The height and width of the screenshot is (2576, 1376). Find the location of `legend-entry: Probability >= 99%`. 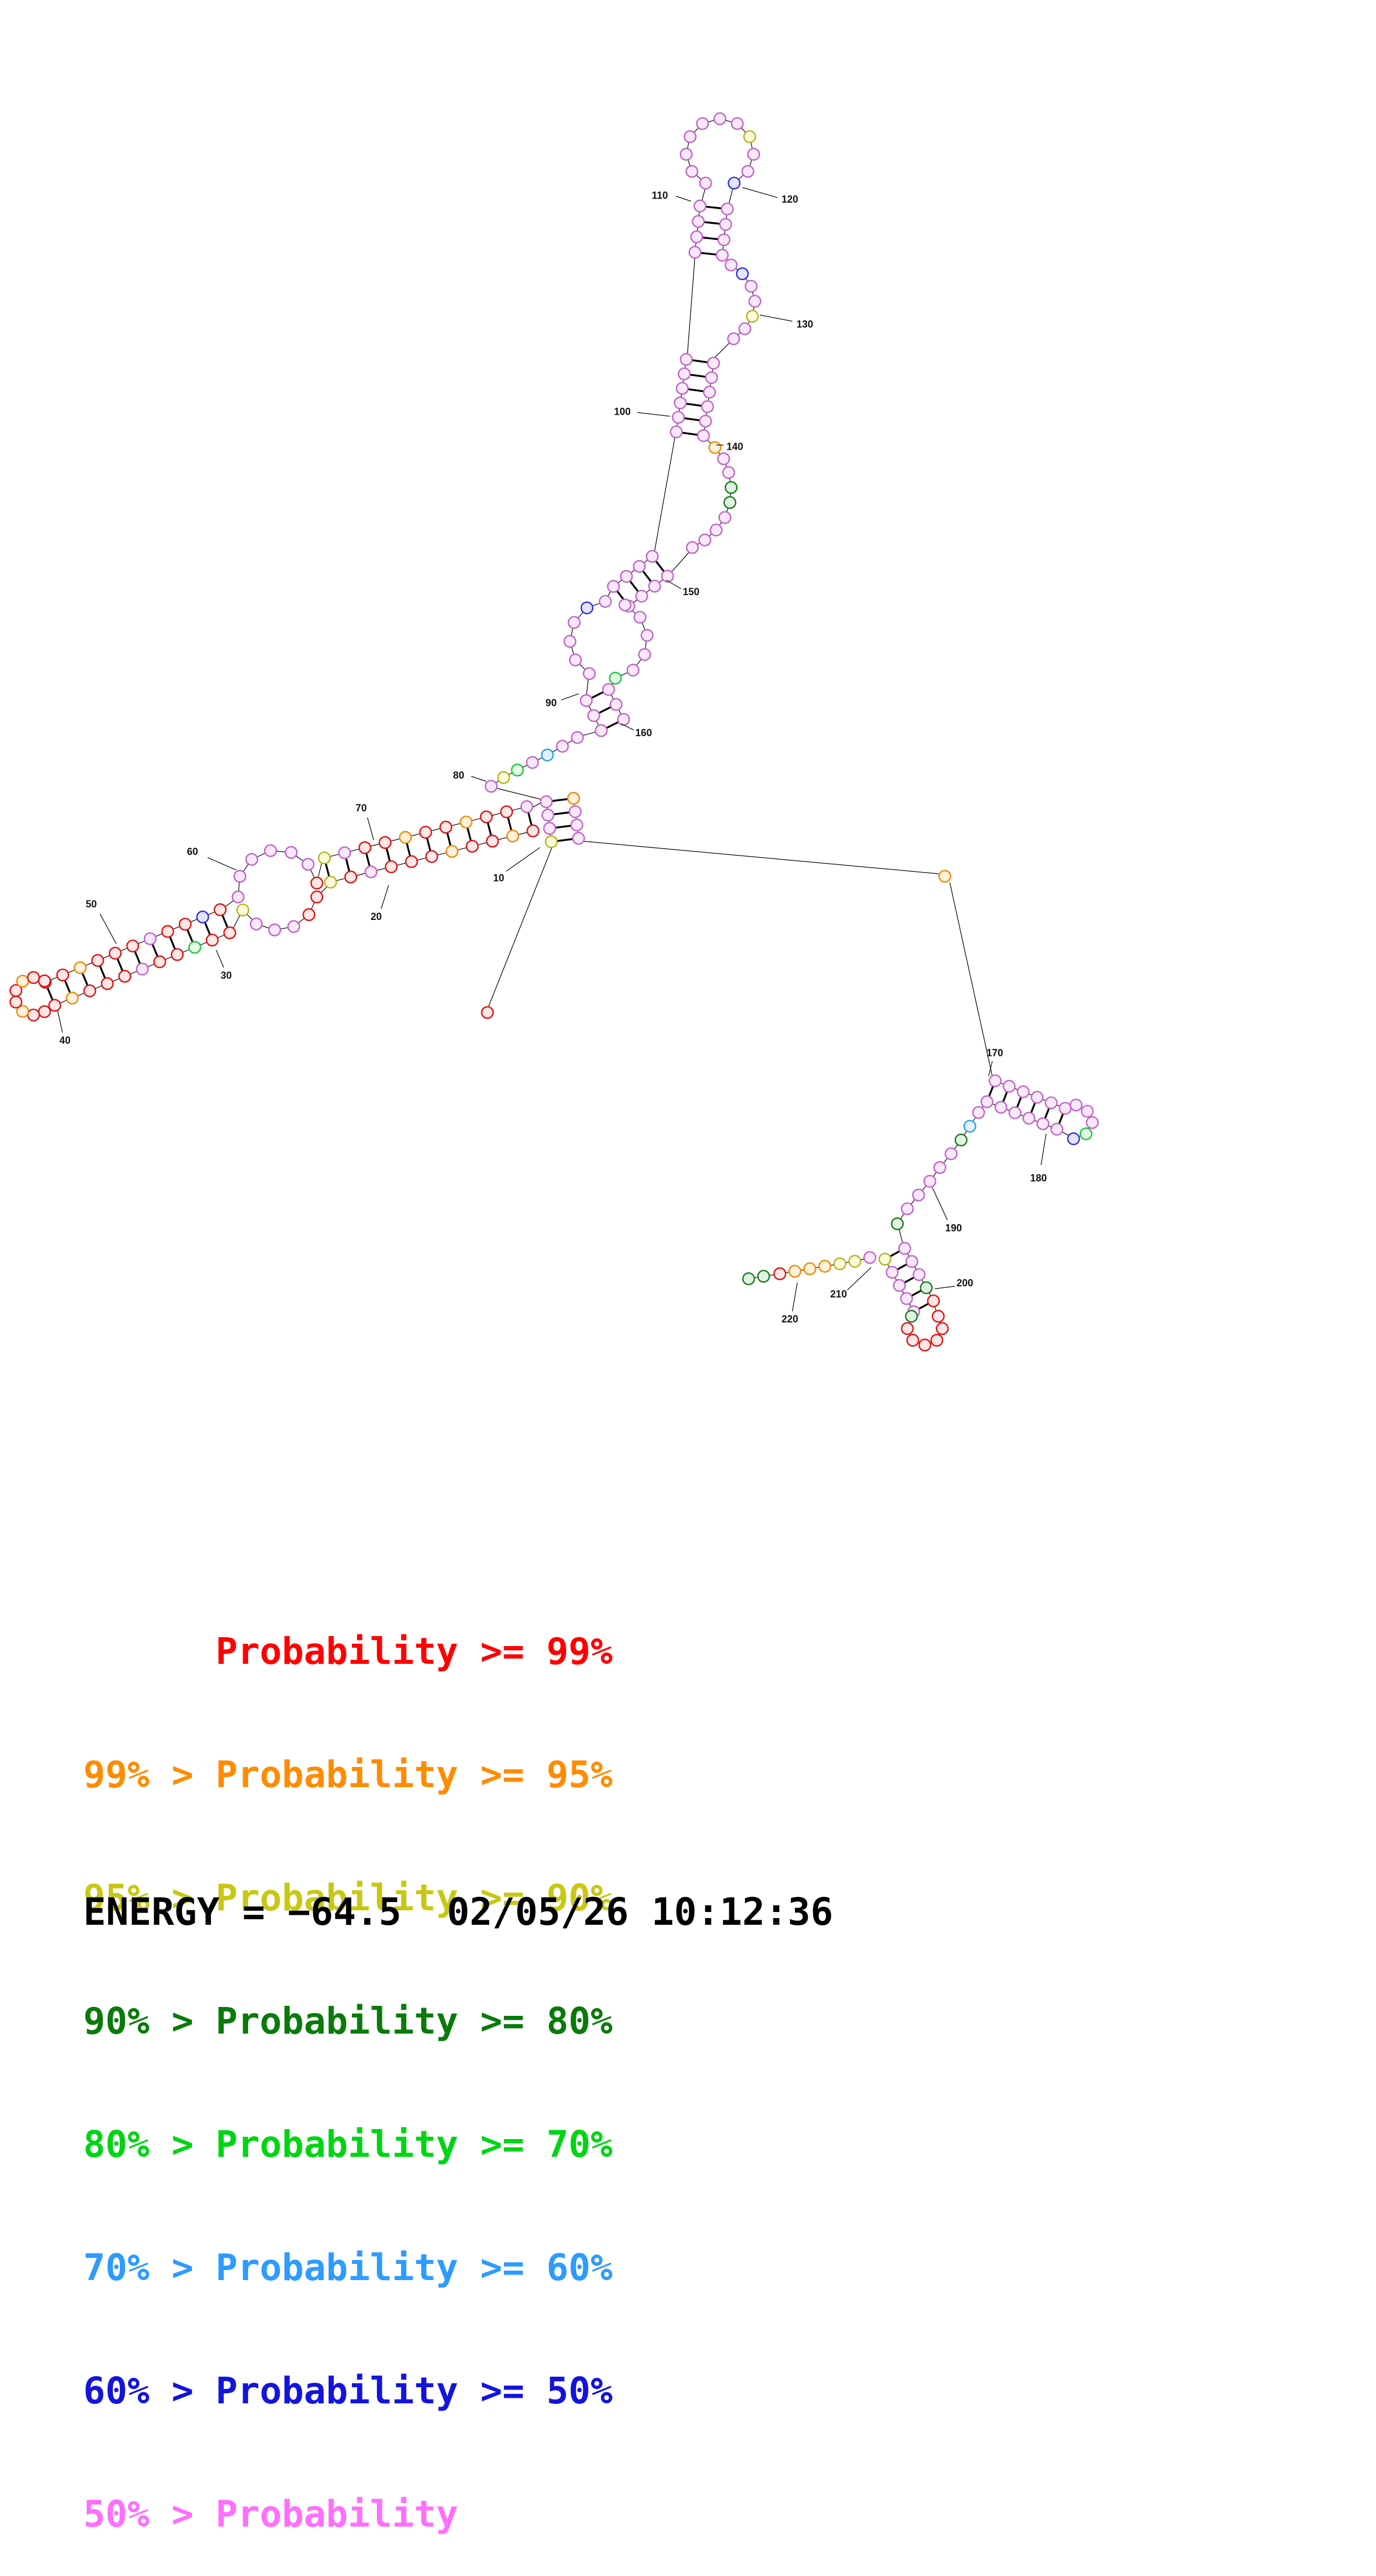

legend-entry: Probability >= 99% is located at coordinates (348, 1652).